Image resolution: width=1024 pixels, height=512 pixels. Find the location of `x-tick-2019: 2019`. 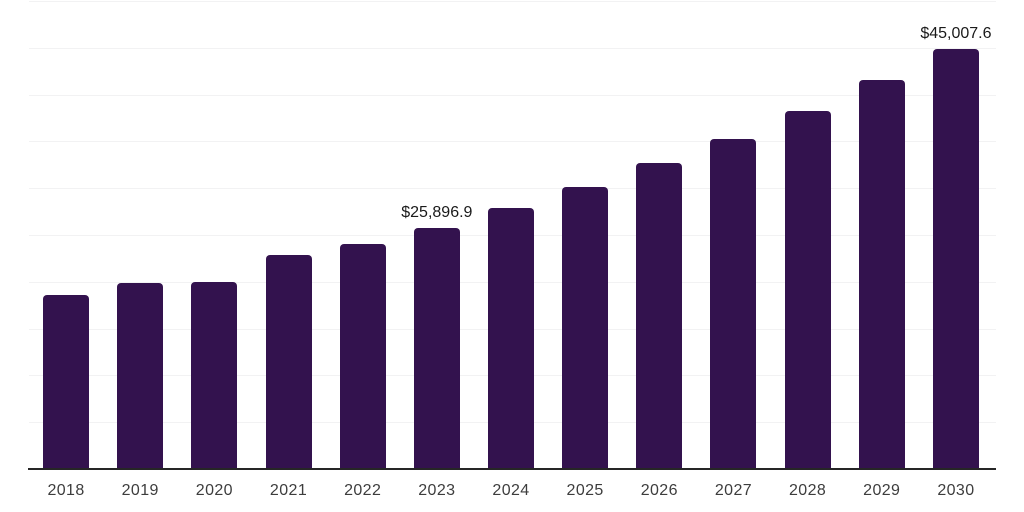

x-tick-2019: 2019 is located at coordinates (140, 490).